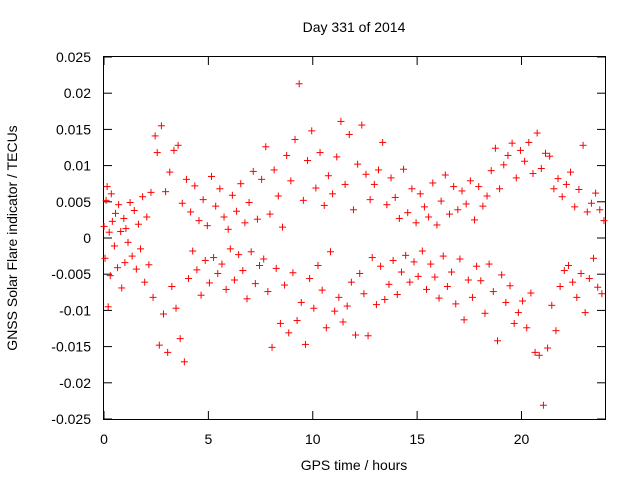  I want to click on x-tick-label: 20, so click(522, 439).